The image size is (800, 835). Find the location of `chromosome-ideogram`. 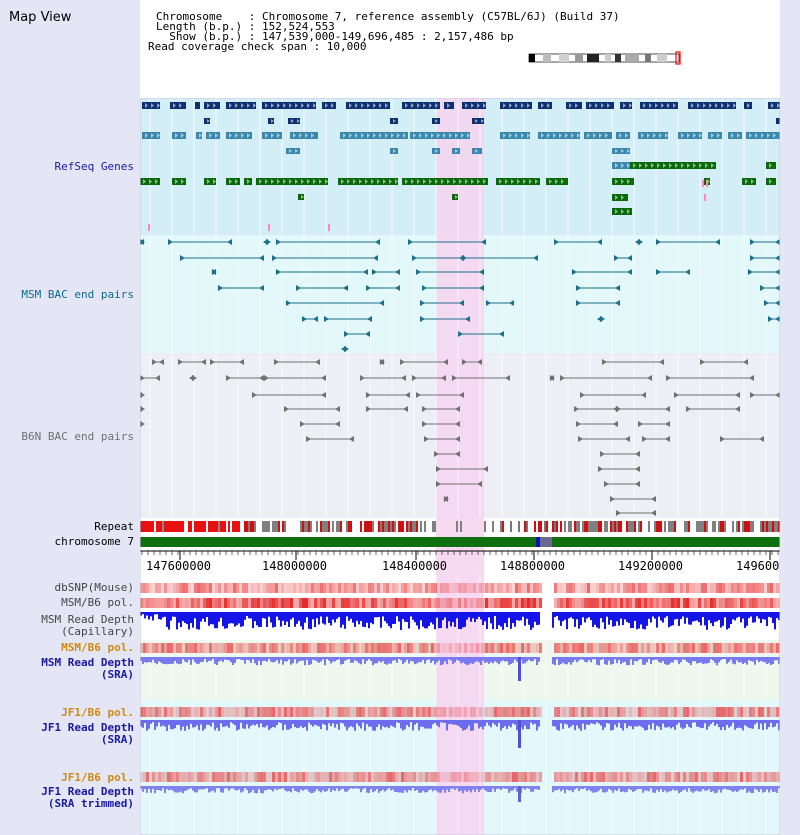

chromosome-ideogram is located at coordinates (605, 58).